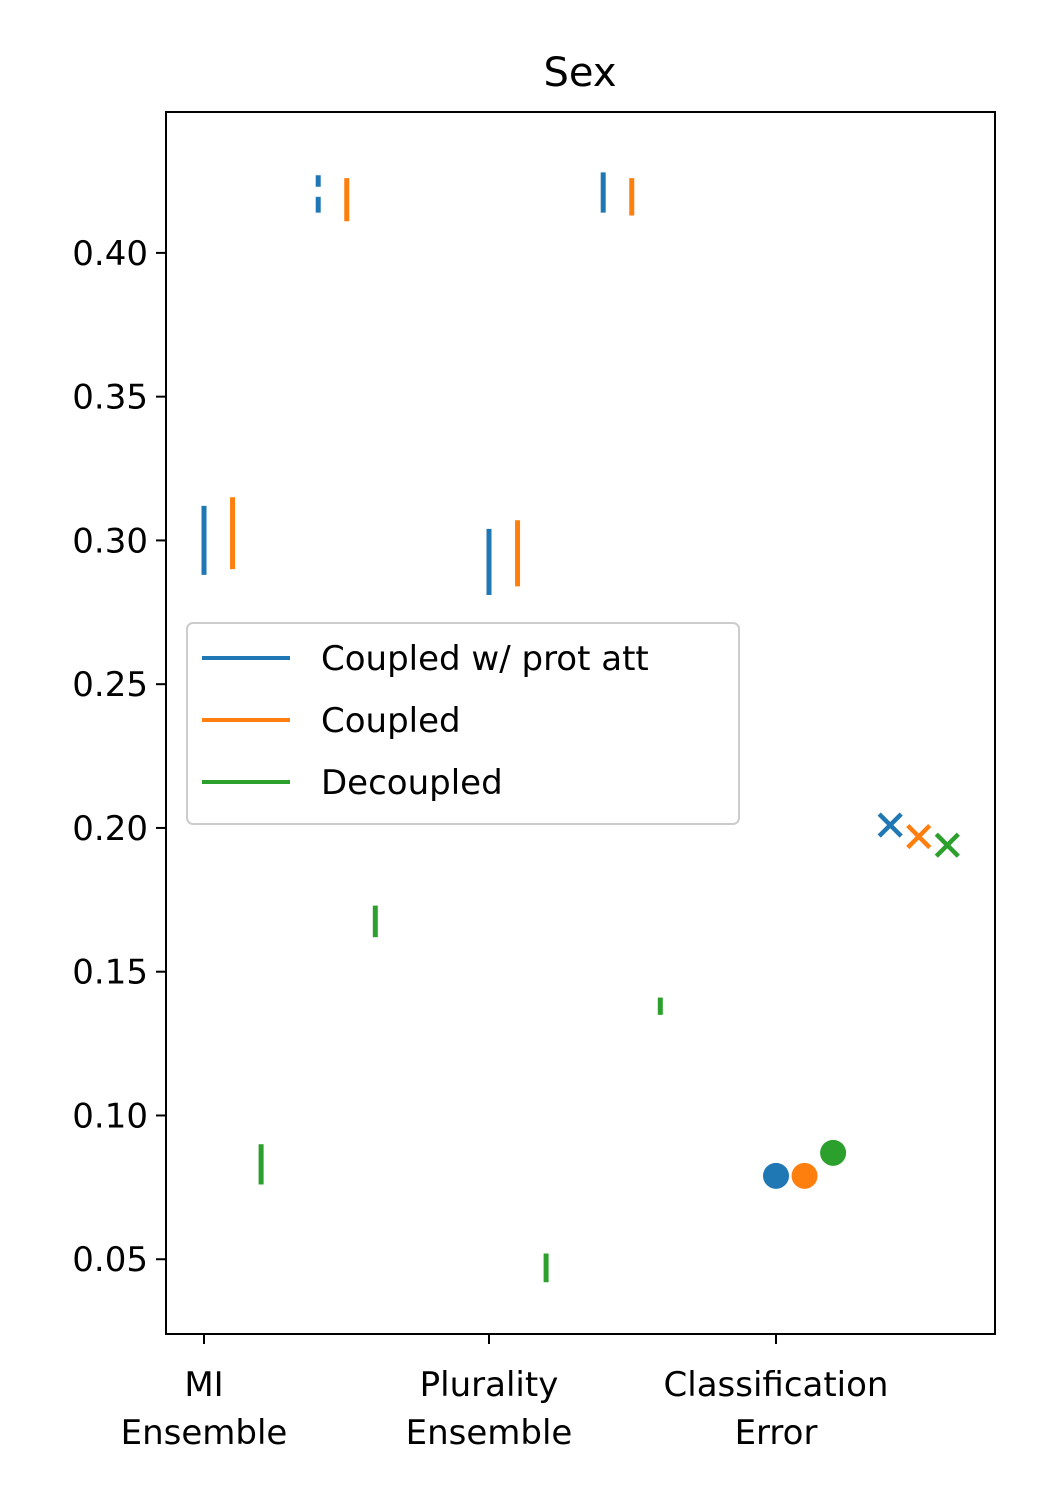  I want to click on x-tick-label: Classification Error, so click(776, 1409).